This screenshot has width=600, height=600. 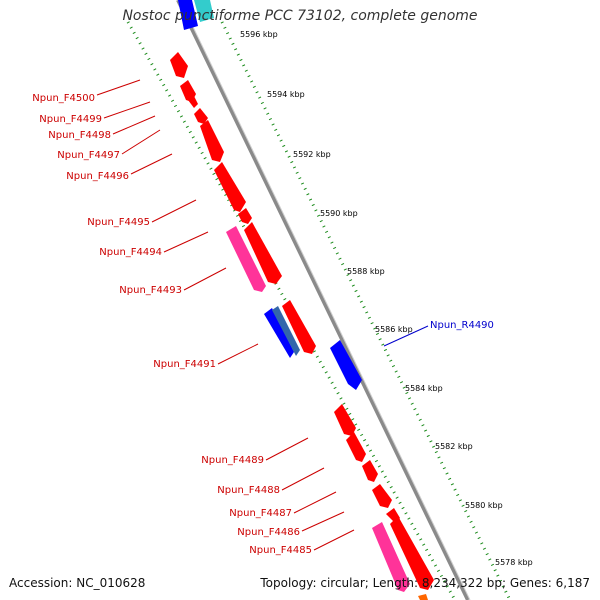 What do you see at coordinates (423, 597) in the screenshot?
I see `gene-bottom-orange` at bounding box center [423, 597].